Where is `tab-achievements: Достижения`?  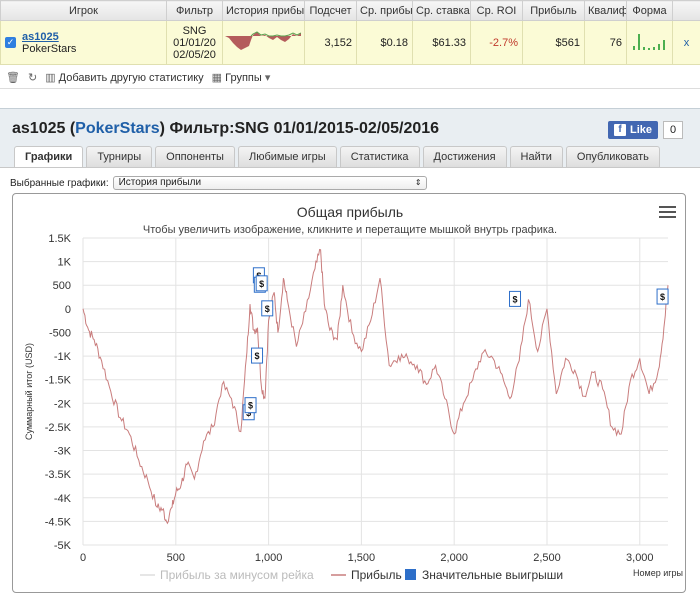 tab-achievements: Достижения is located at coordinates (465, 156).